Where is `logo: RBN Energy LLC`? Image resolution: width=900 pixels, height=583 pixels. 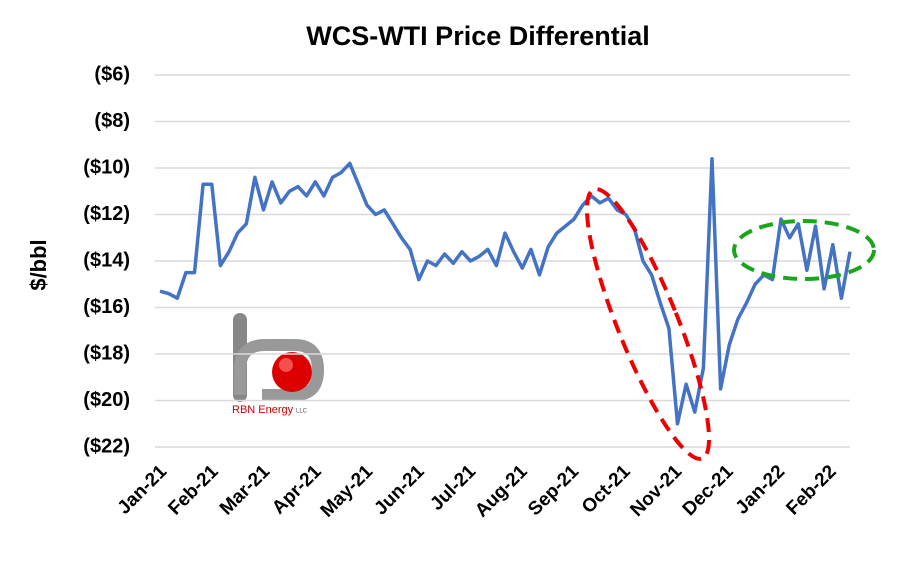 logo: RBN Energy LLC is located at coordinates (278, 364).